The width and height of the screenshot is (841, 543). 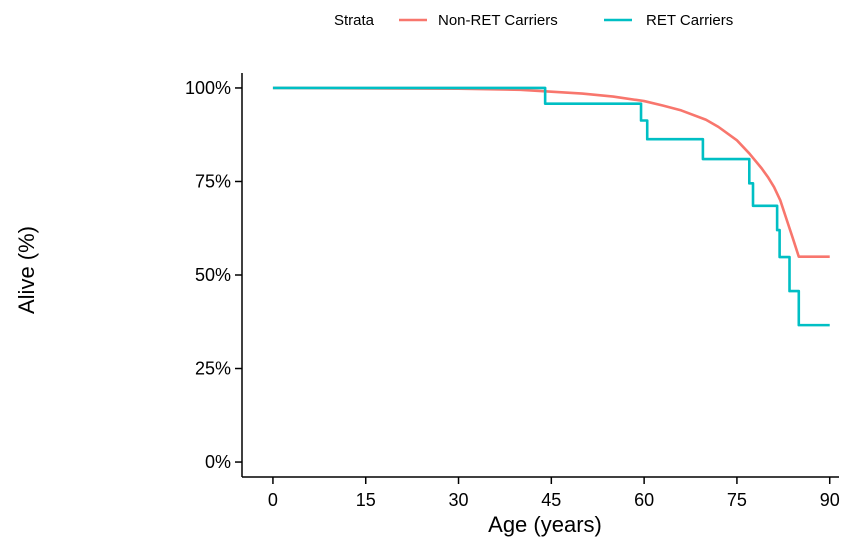 What do you see at coordinates (459, 500) in the screenshot?
I see `x-tick-label: 30` at bounding box center [459, 500].